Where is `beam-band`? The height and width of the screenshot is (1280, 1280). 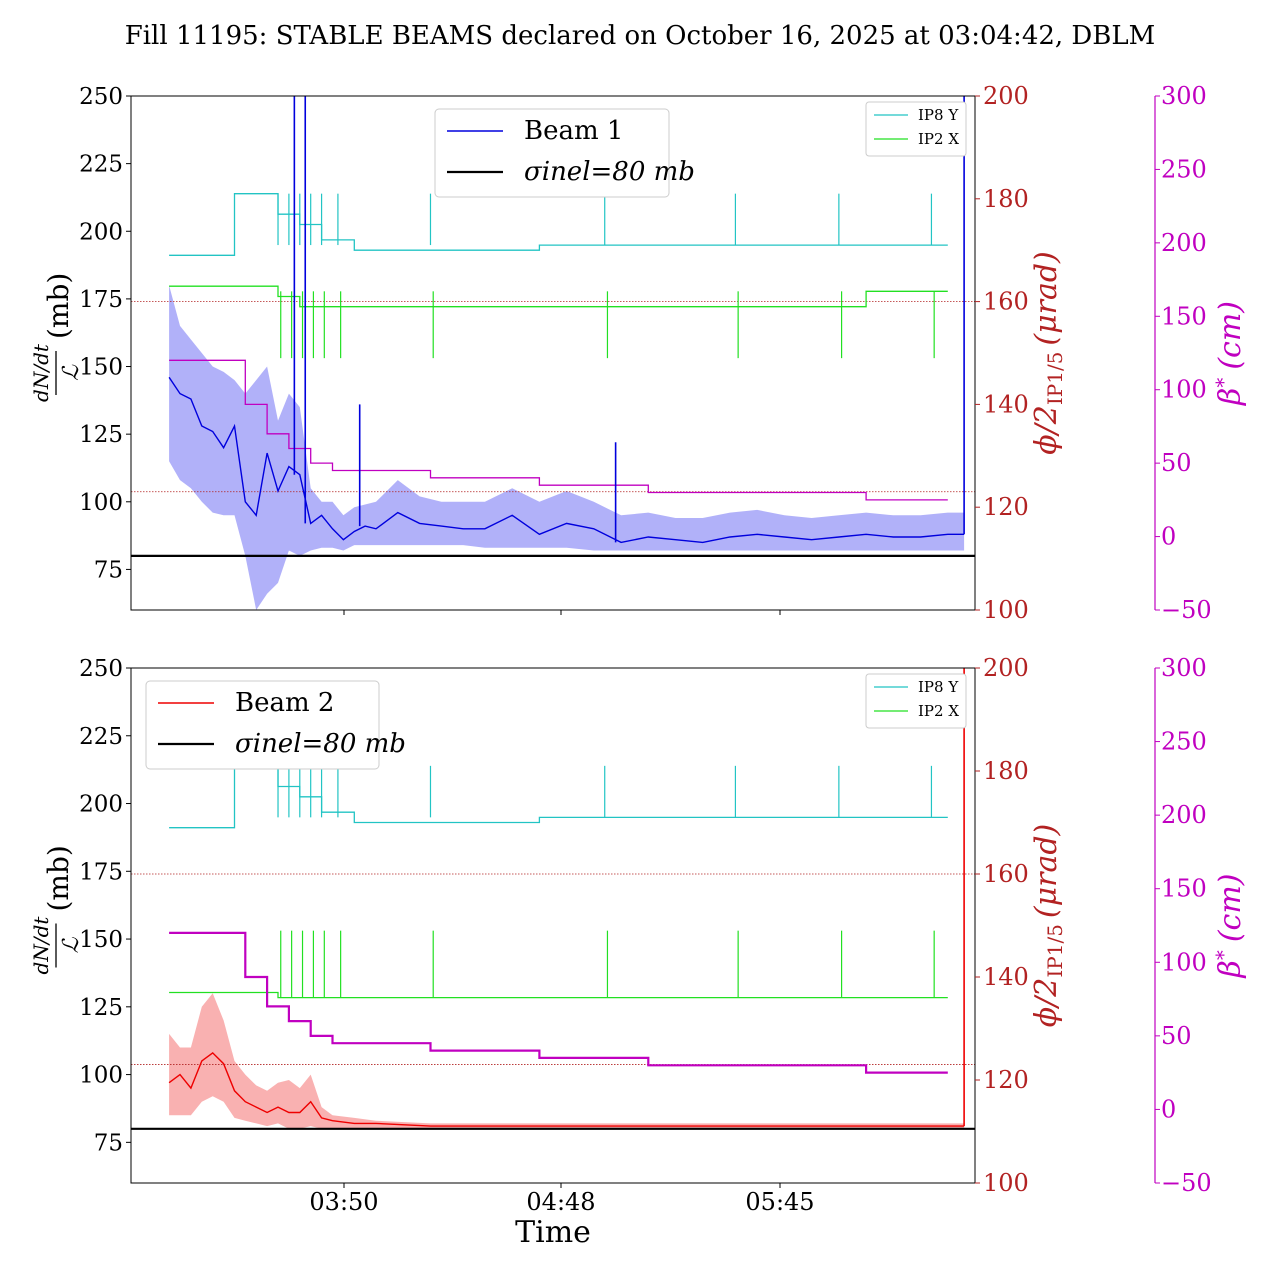
beam-band is located at coordinates (567, 1061).